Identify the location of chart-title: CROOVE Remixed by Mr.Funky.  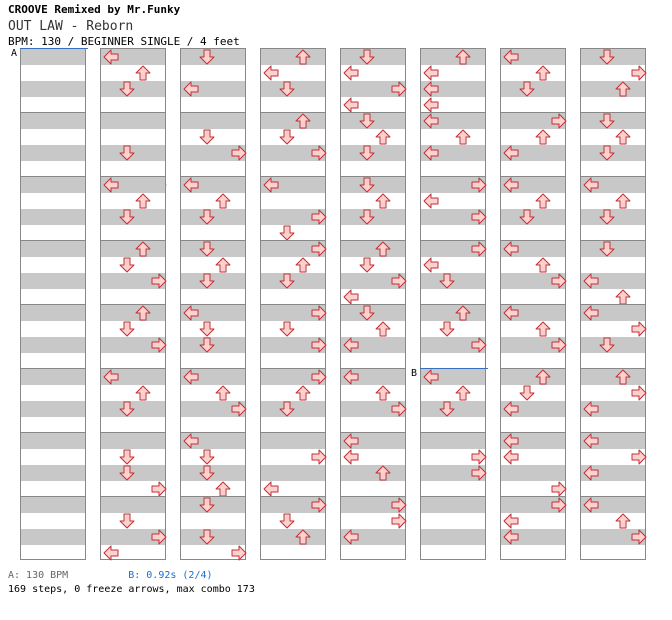
(94, 9).